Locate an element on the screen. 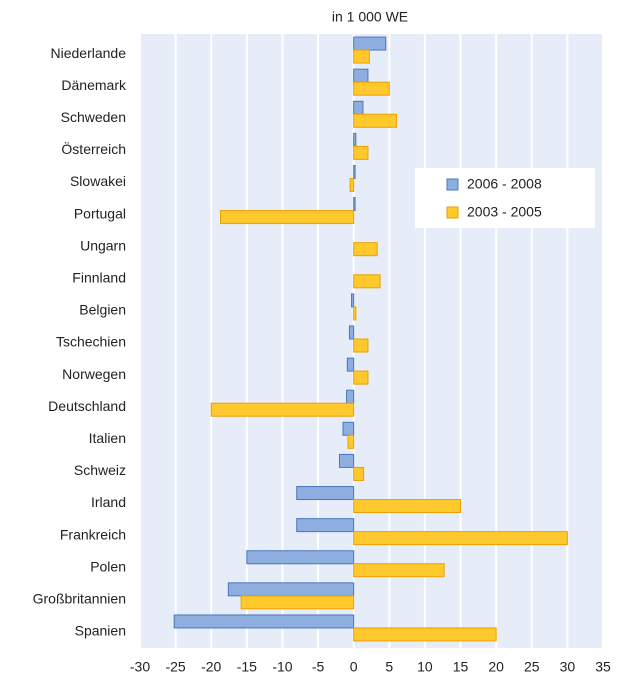 The width and height of the screenshot is (623, 684). x-tick-label: 15 is located at coordinates (461, 667).